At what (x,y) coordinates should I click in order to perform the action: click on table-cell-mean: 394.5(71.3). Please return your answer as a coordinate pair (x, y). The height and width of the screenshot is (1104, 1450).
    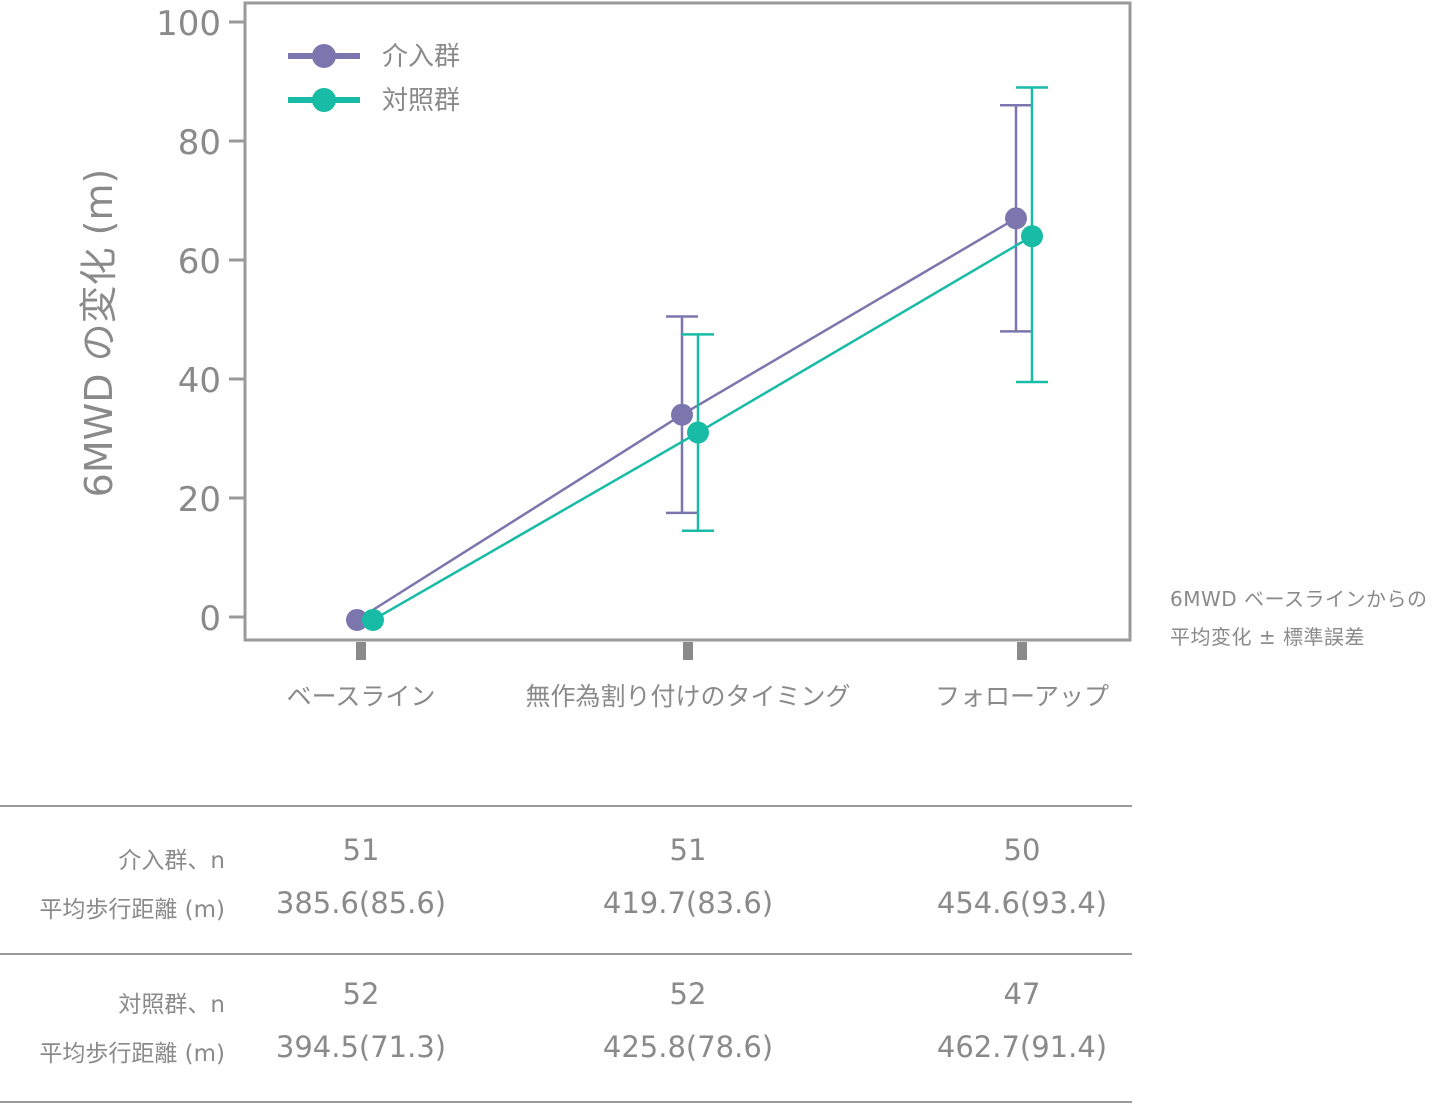
    Looking at the image, I should click on (361, 1047).